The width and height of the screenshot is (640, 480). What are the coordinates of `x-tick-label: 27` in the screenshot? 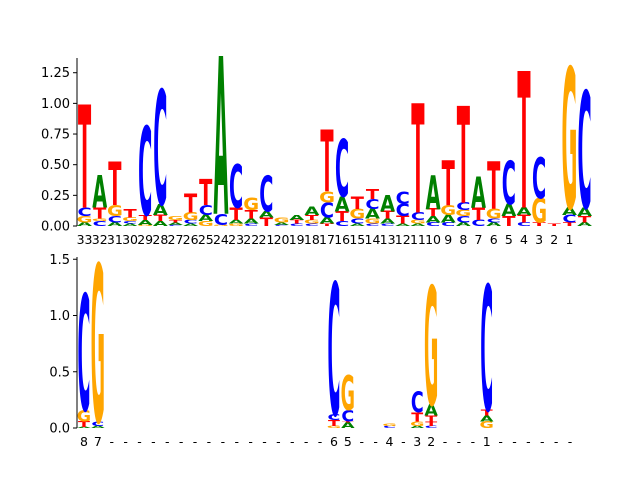 It's located at (176, 239).